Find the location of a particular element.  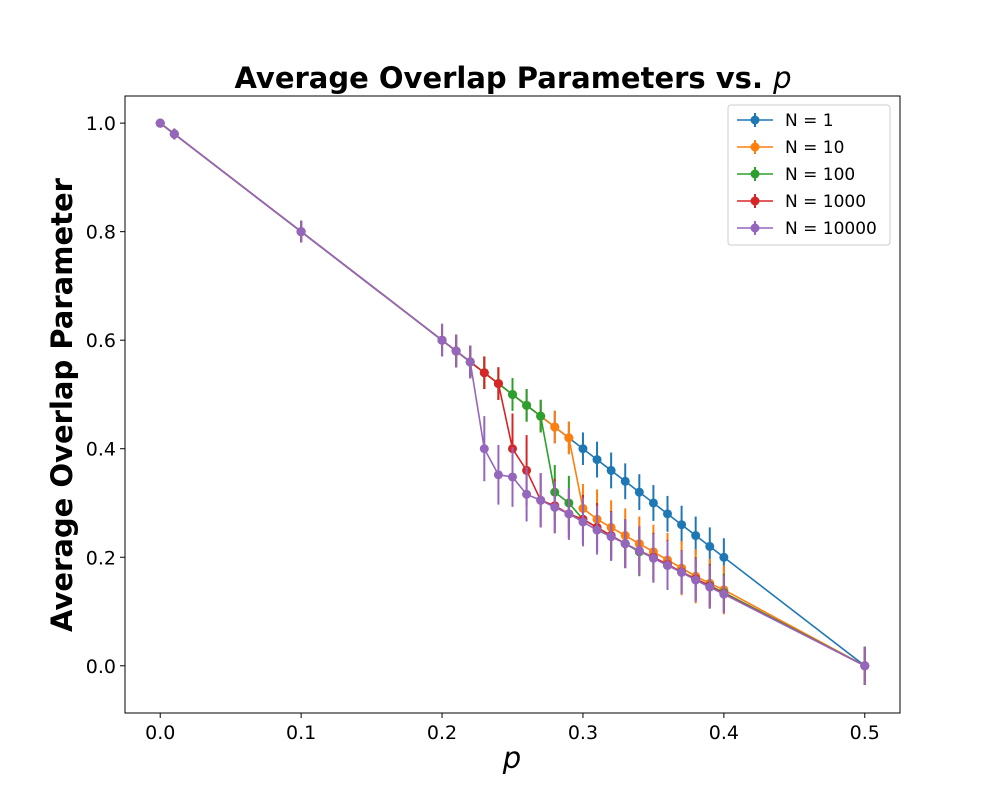

chart-title-text: Average Overlap Parameters vs. is located at coordinates (504, 78).